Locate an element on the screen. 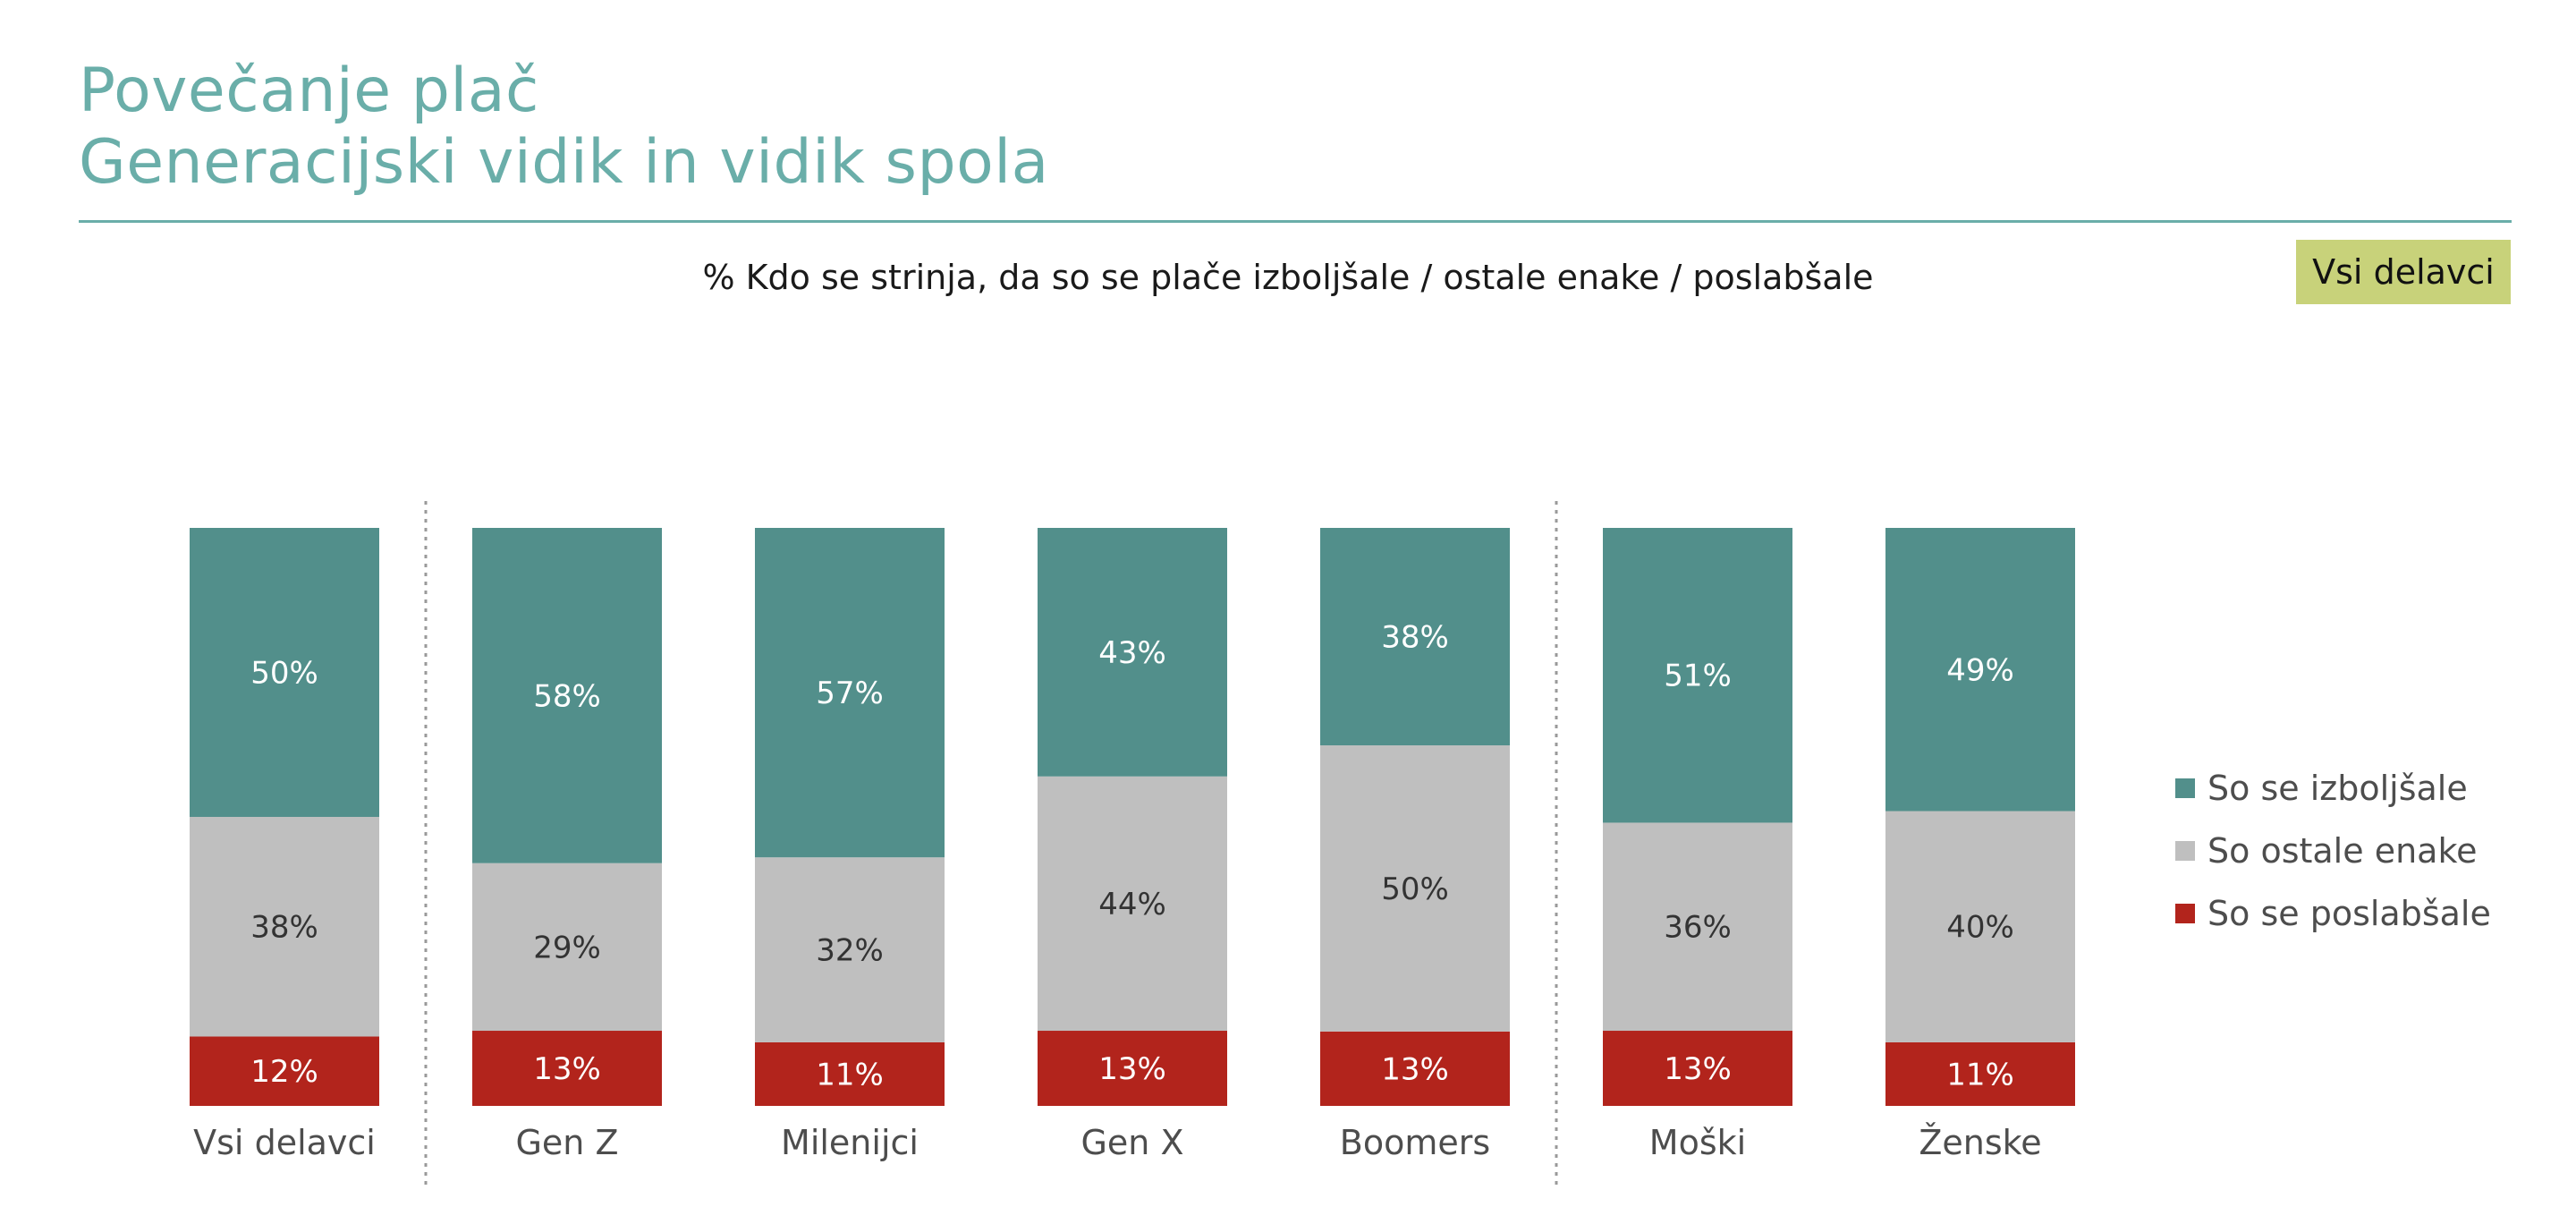 The width and height of the screenshot is (2576, 1224). legend-item-improved: So se izboljšale is located at coordinates (2333, 788).